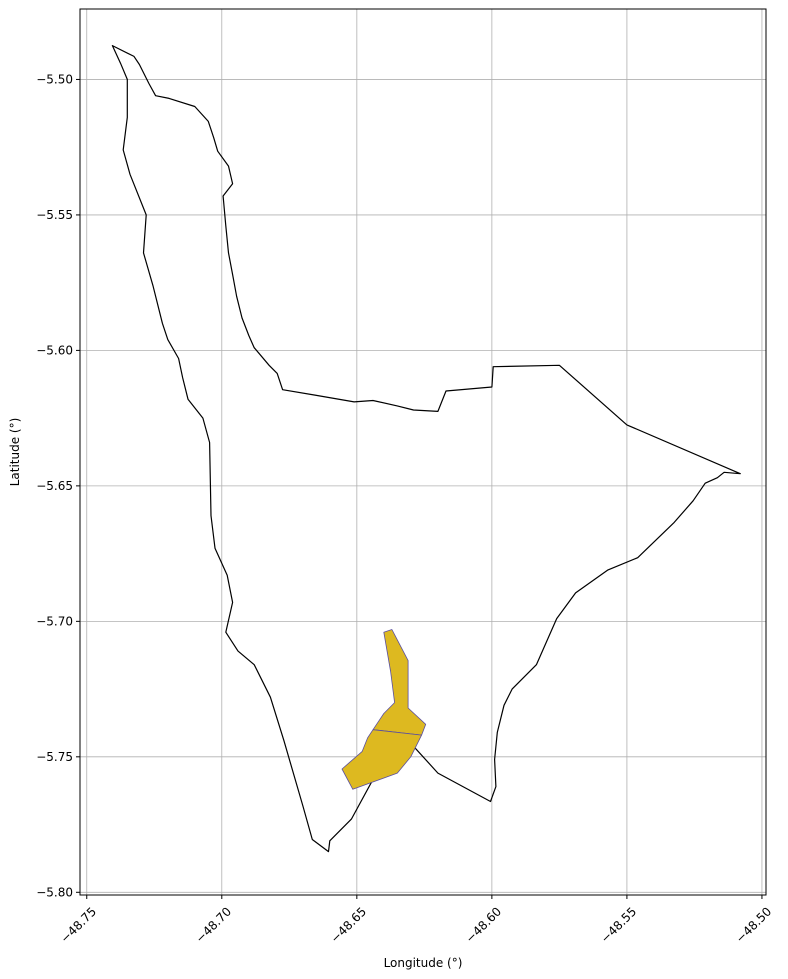  I want to click on y-tick-label: −5.55, so click(54, 215).